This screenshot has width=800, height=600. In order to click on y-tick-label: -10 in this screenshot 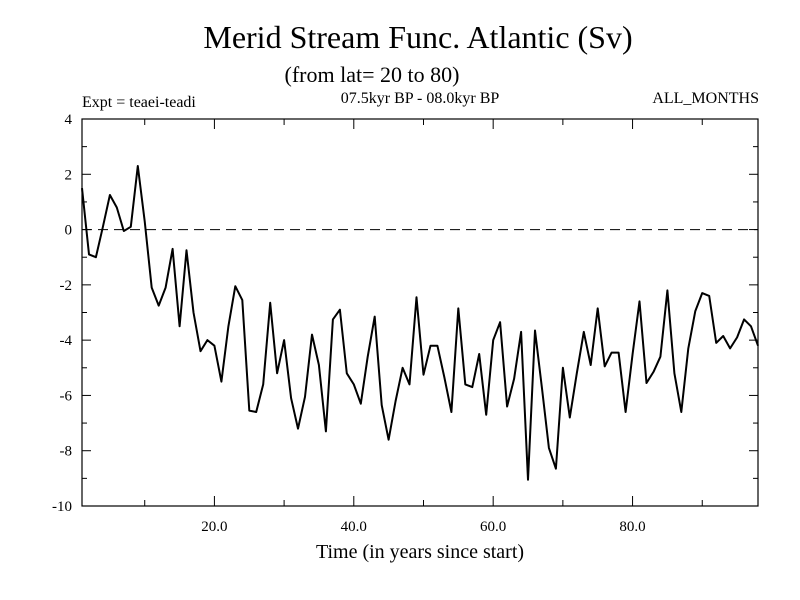, I will do `click(62, 507)`.